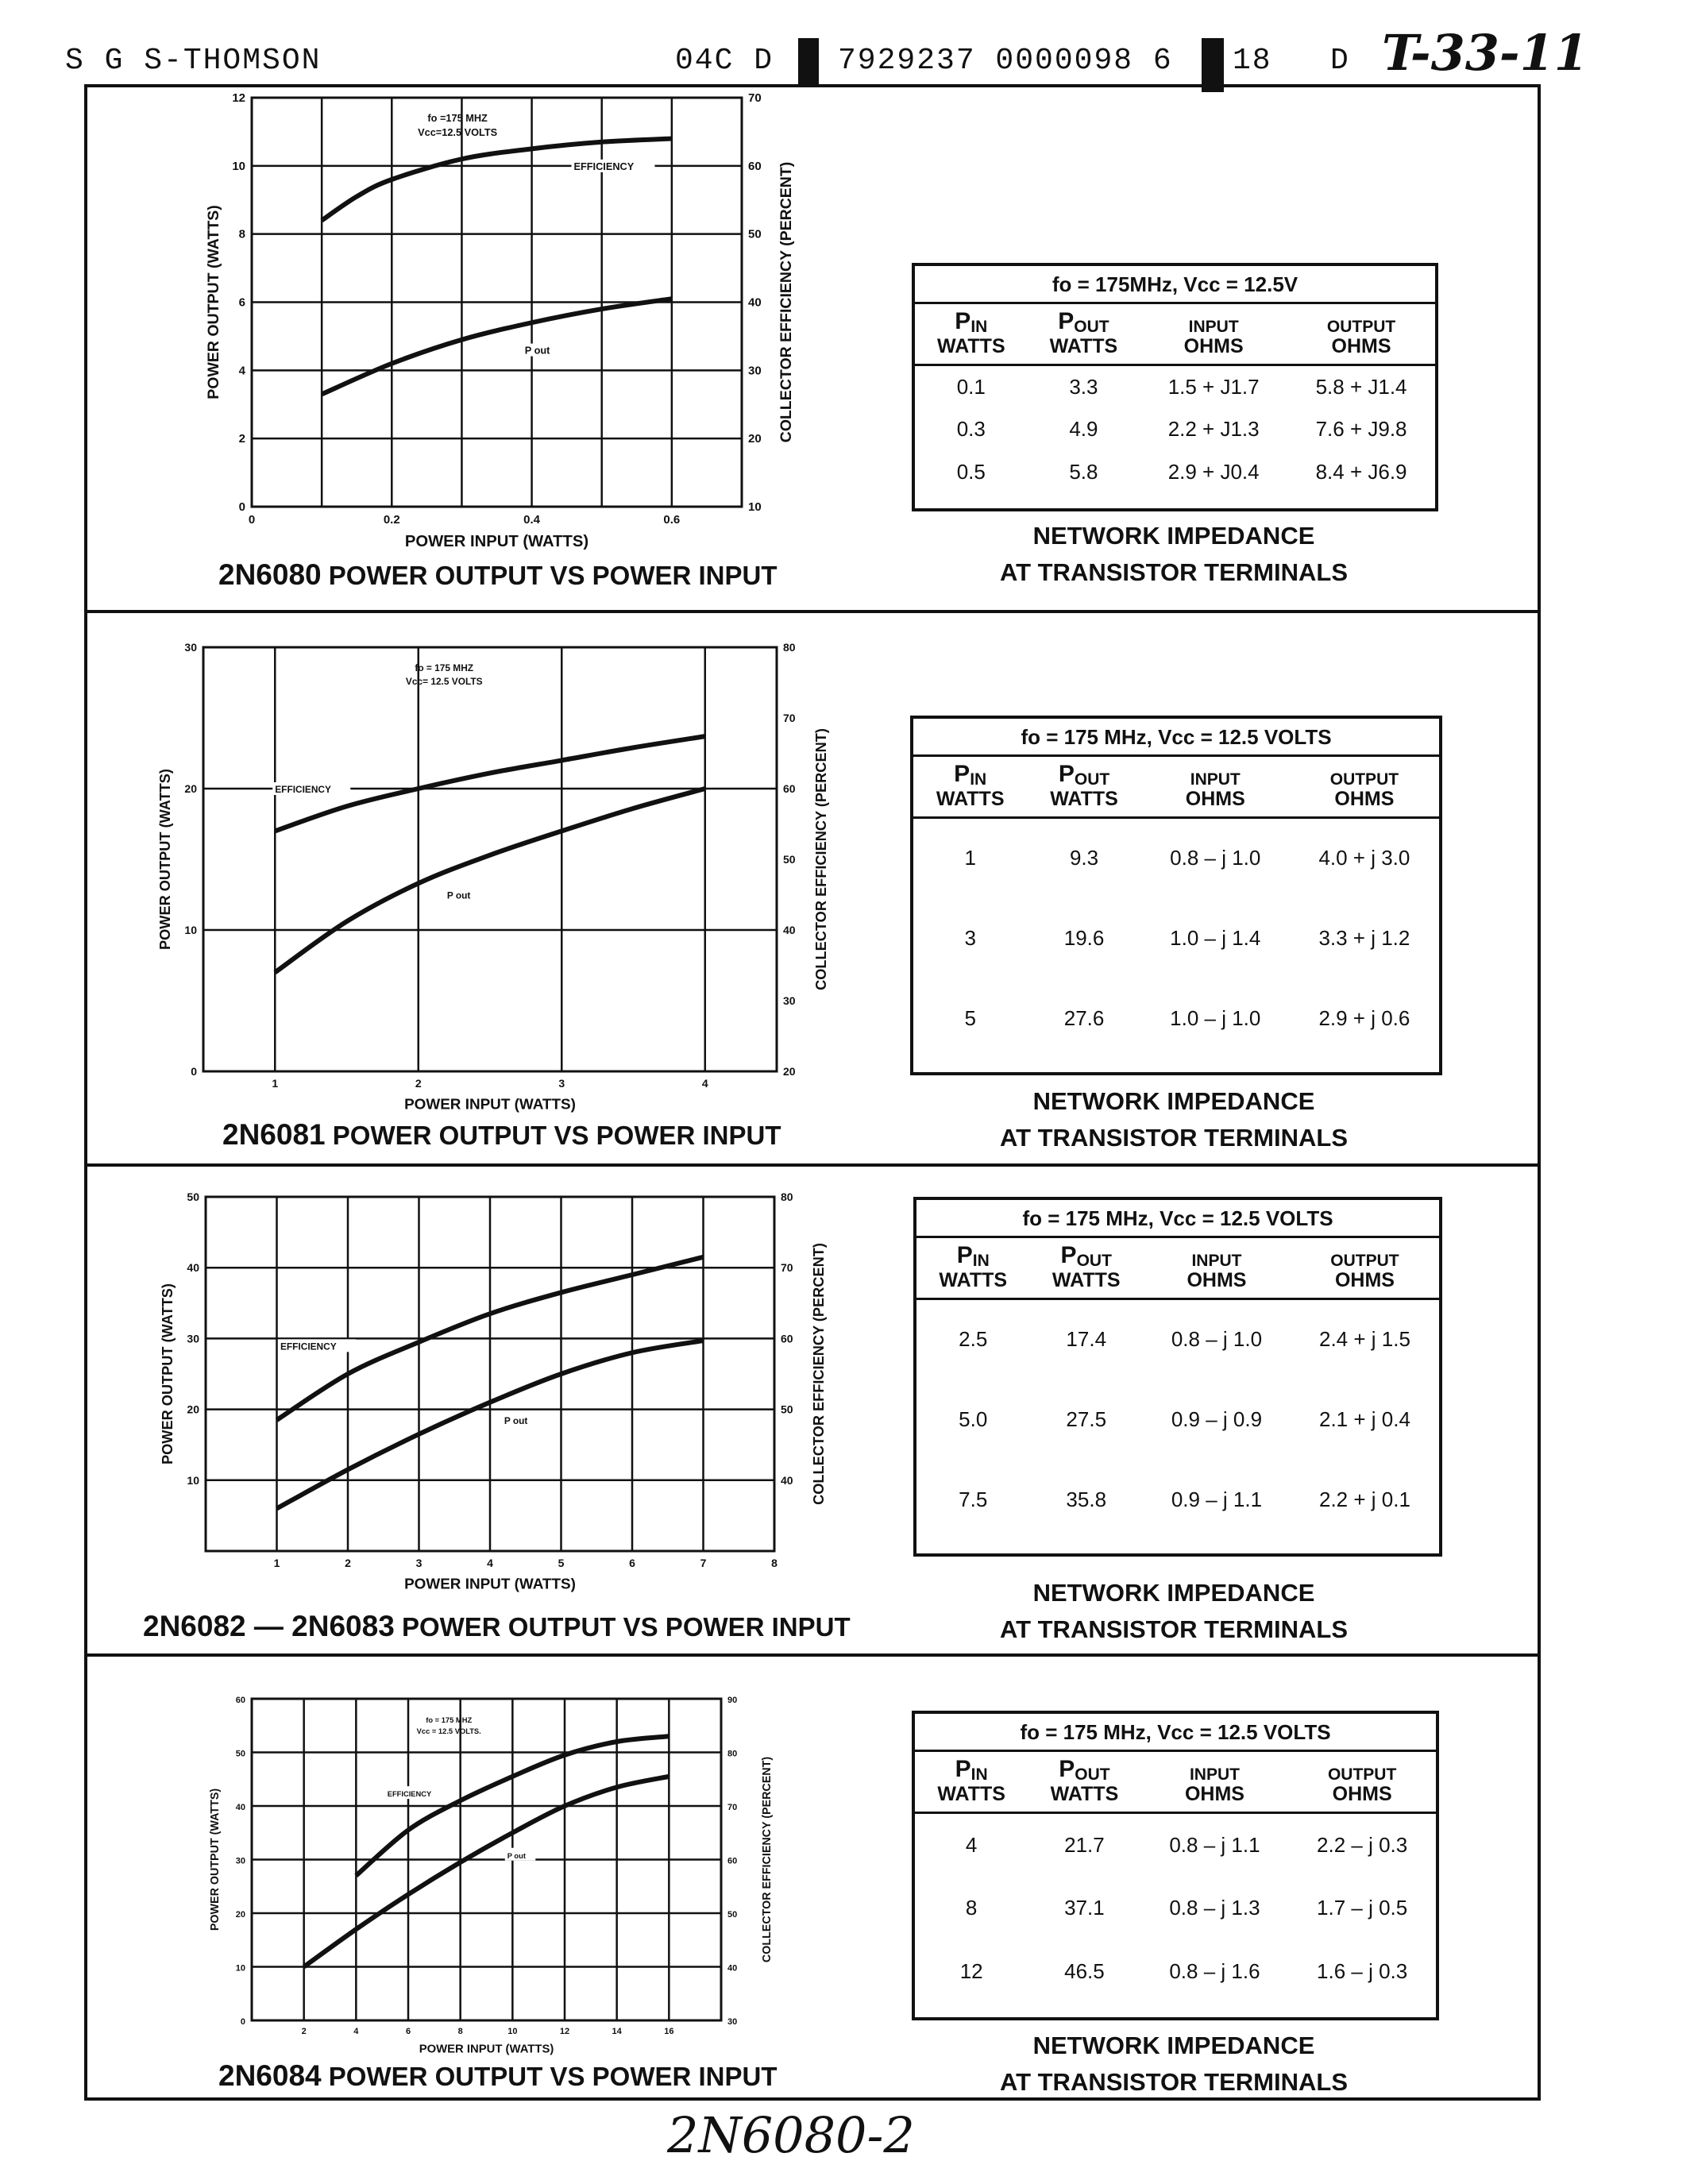 This screenshot has height=2184, width=1694. Describe the element at coordinates (703, 1563) in the screenshot. I see `x-tick-label: 7` at that location.